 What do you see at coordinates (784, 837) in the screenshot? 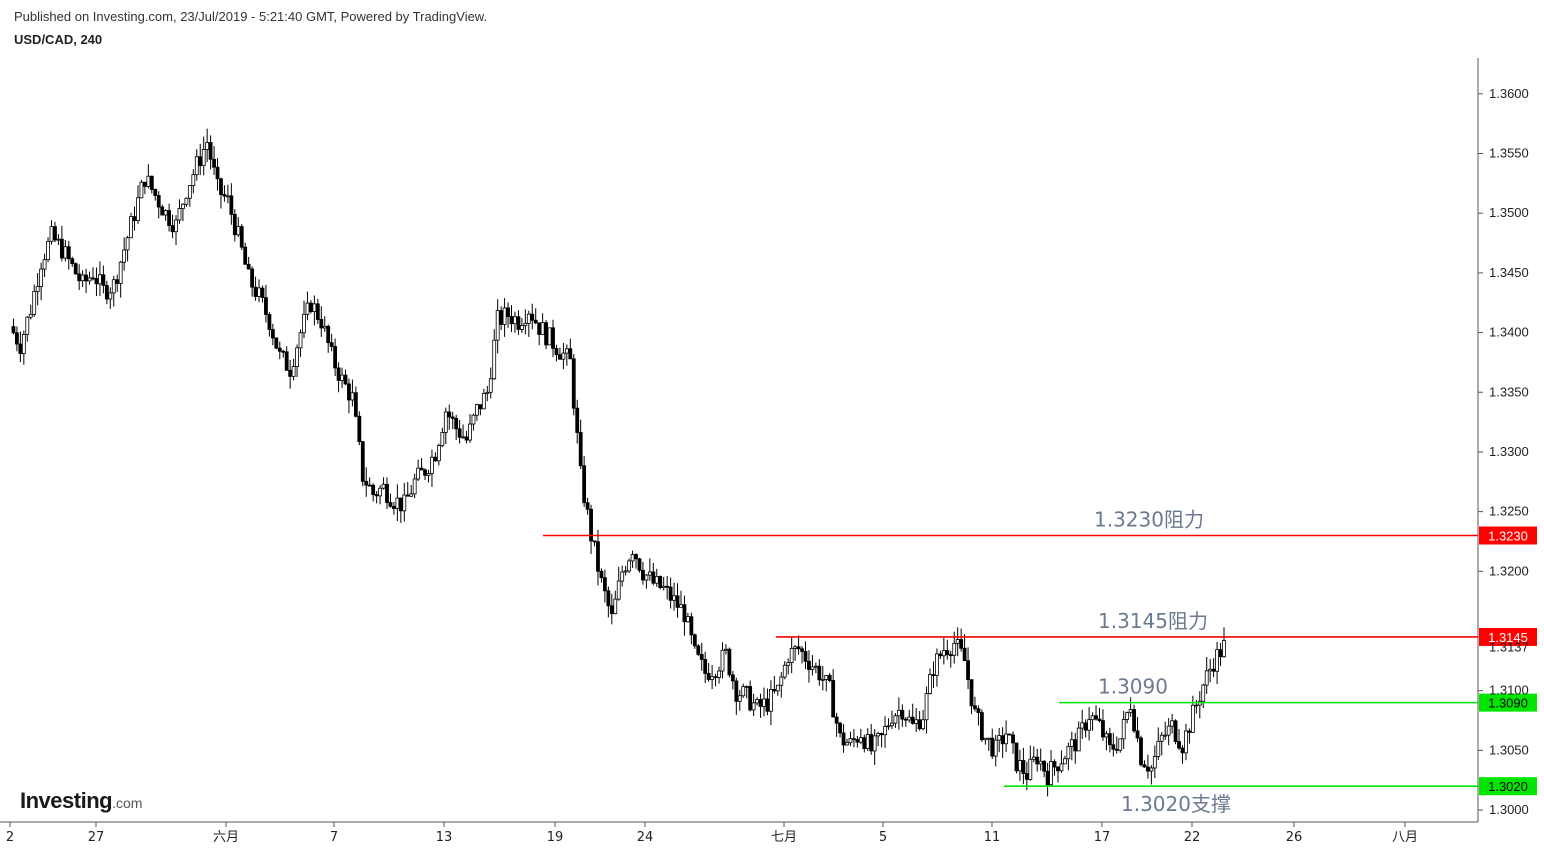
I see `time-tick-label: 七月` at bounding box center [784, 837].